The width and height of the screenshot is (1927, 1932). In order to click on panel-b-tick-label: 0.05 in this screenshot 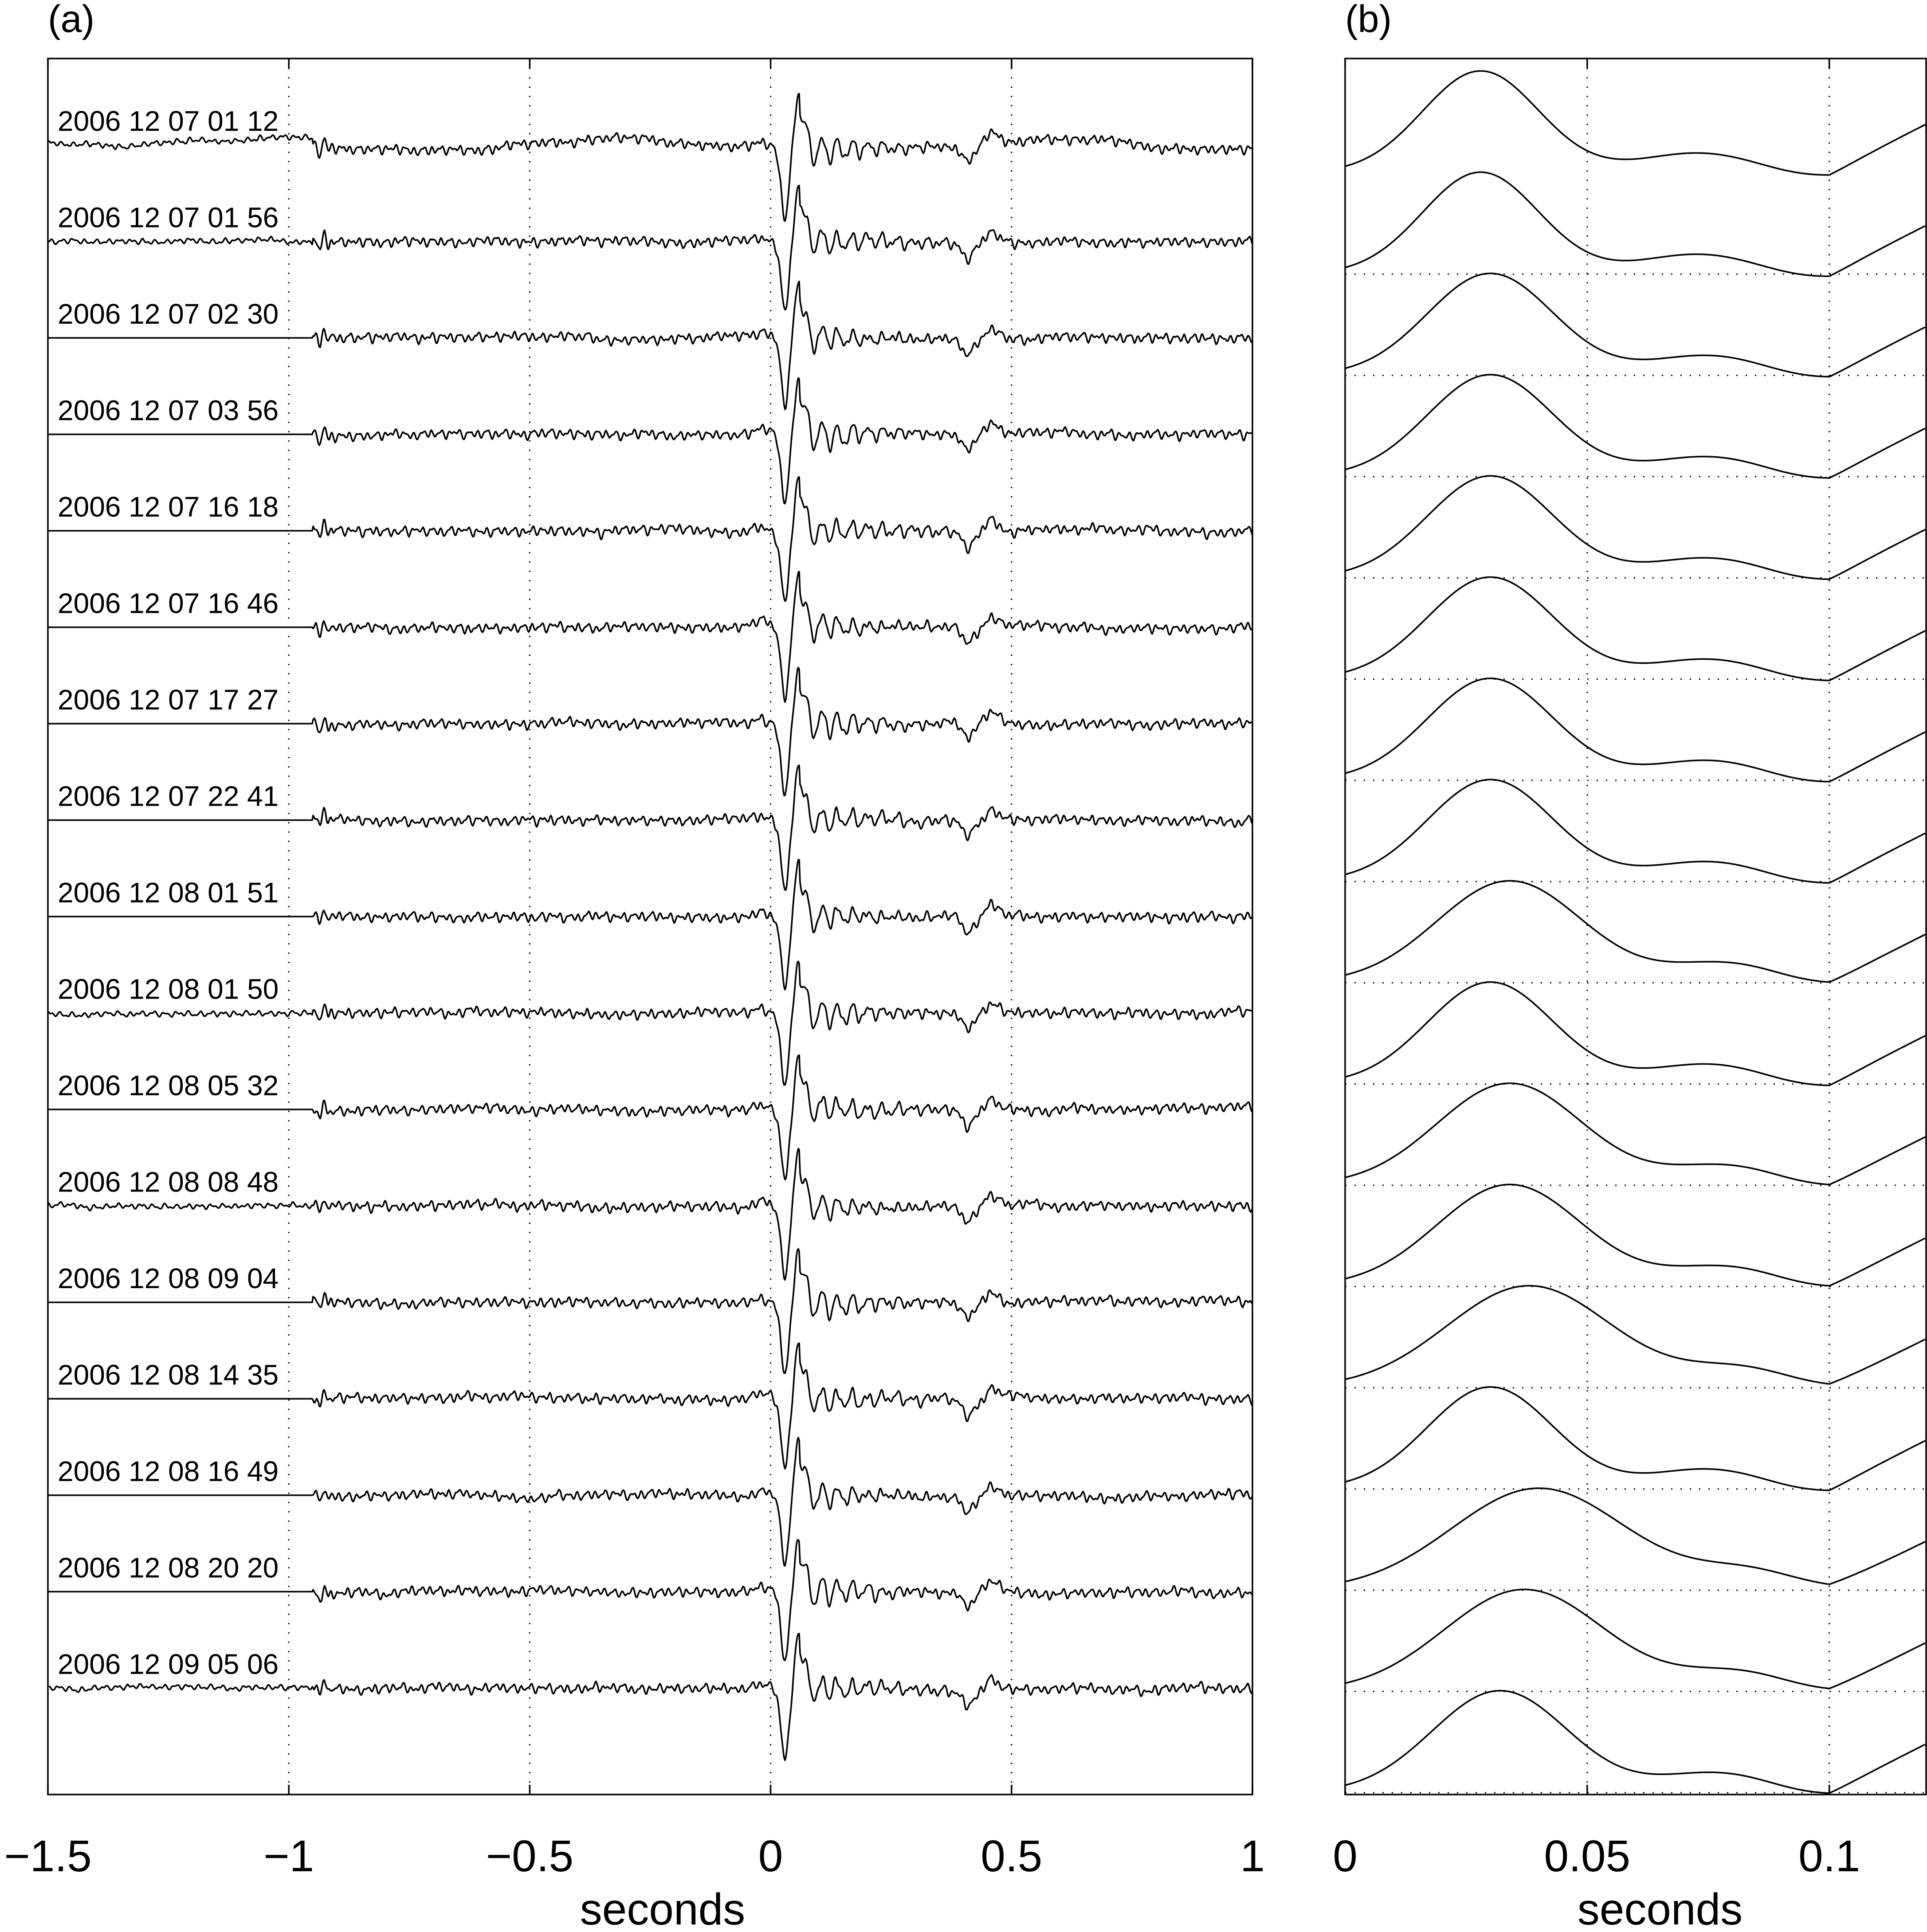, I will do `click(1587, 1856)`.